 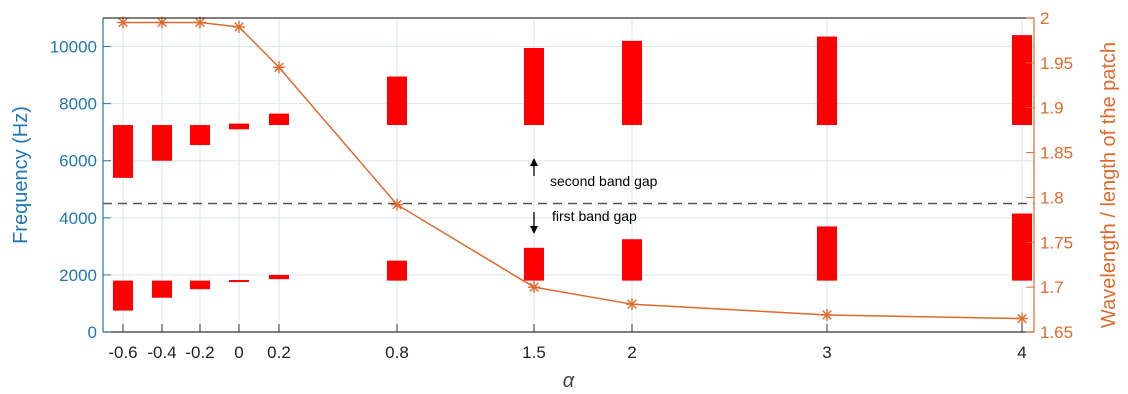 What do you see at coordinates (1056, 153) in the screenshot?
I see `right-y-tick-label: 1.85` at bounding box center [1056, 153].